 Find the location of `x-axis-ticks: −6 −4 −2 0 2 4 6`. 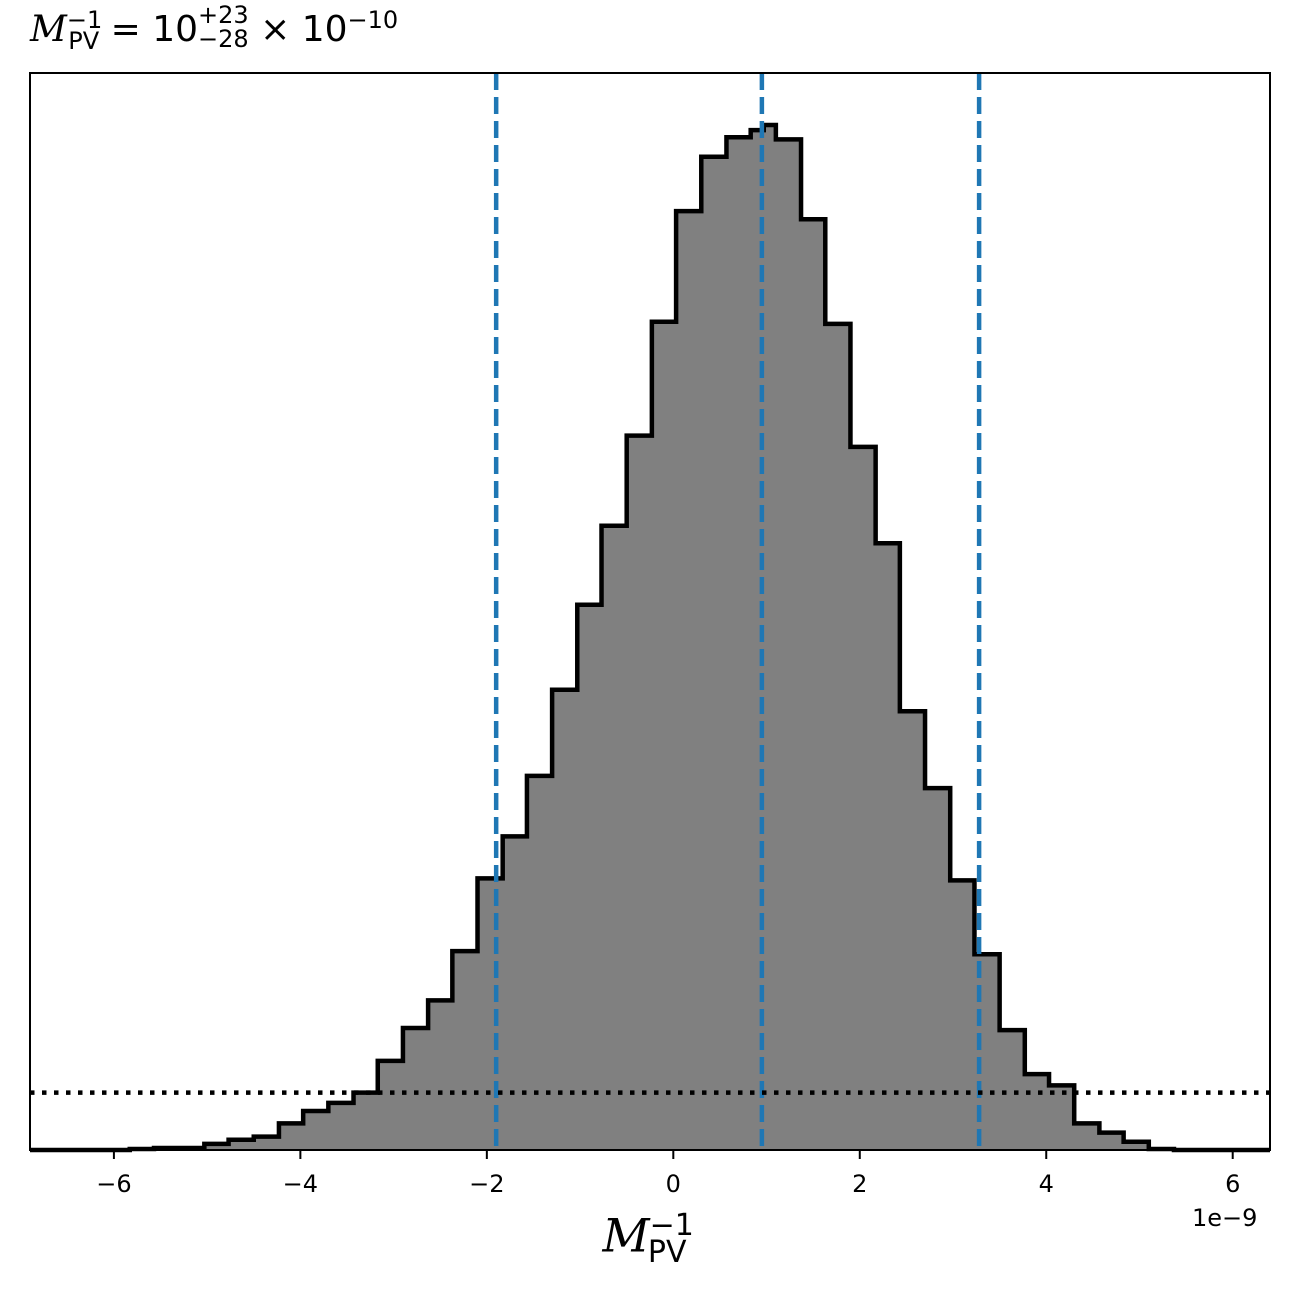

x-axis-ticks: −6 −4 −2 0 2 4 6 is located at coordinates (668, 1174).